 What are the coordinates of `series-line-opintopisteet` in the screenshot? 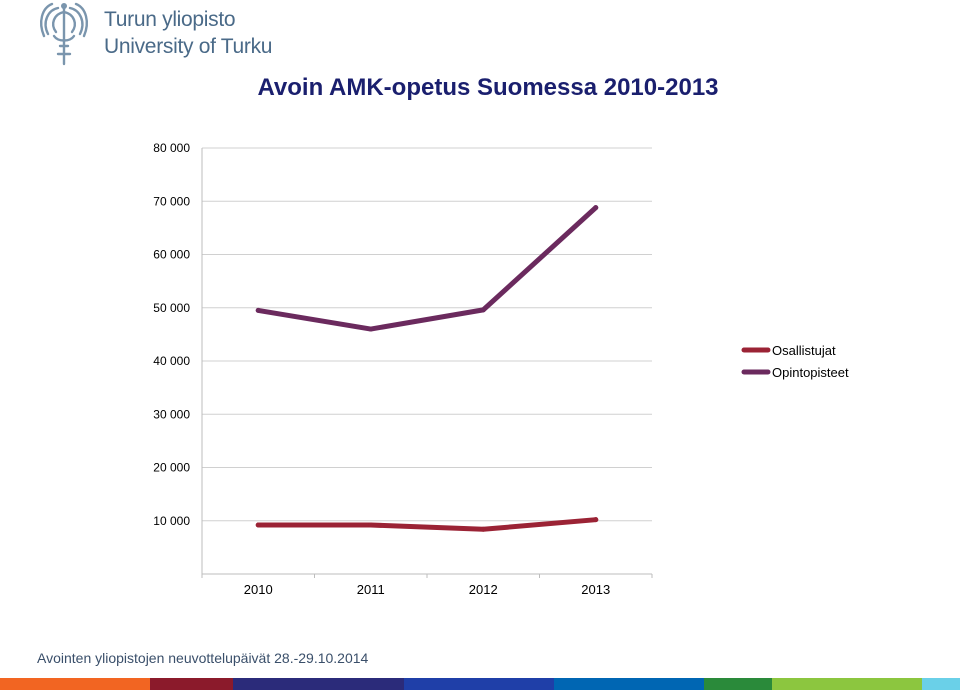 It's located at (427, 268).